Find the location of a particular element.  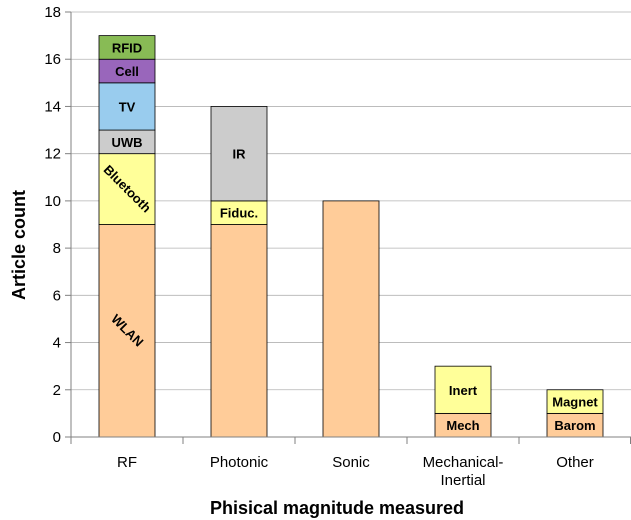

segment-label: Cell is located at coordinates (127, 71).